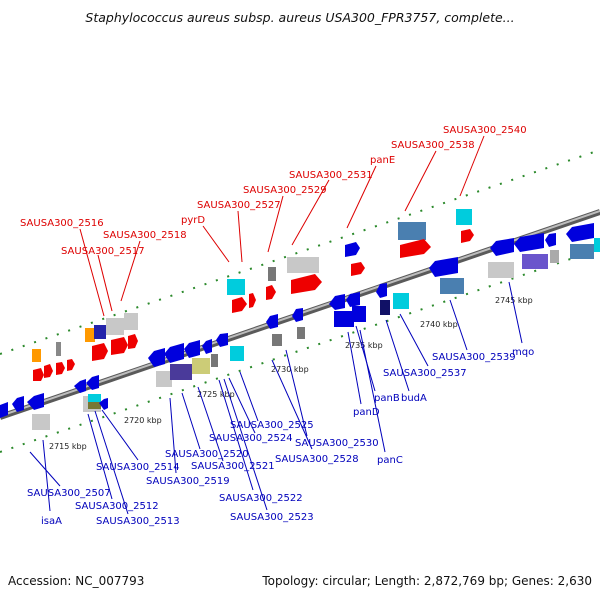  I want to click on forward-gene-label: SAUSA300_2517, so click(103, 251).